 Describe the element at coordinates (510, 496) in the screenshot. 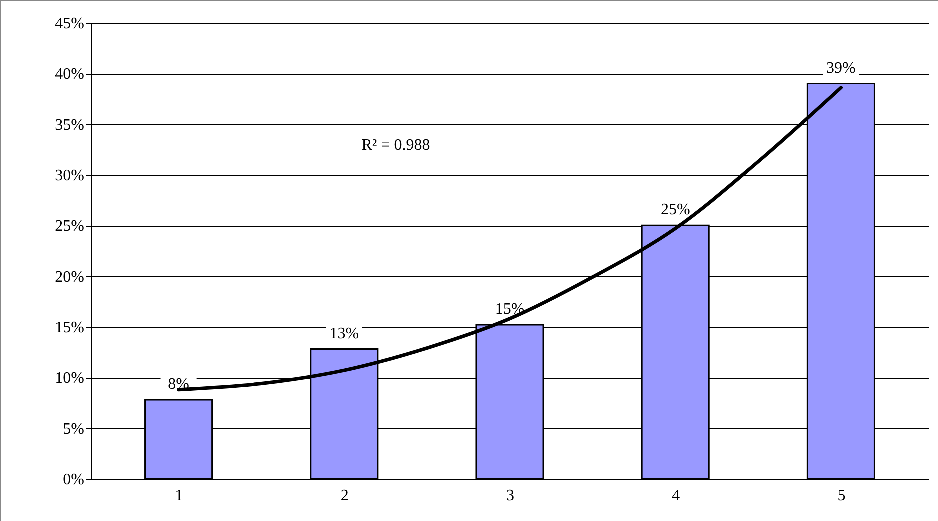

I see `x-tick-label: 3` at that location.